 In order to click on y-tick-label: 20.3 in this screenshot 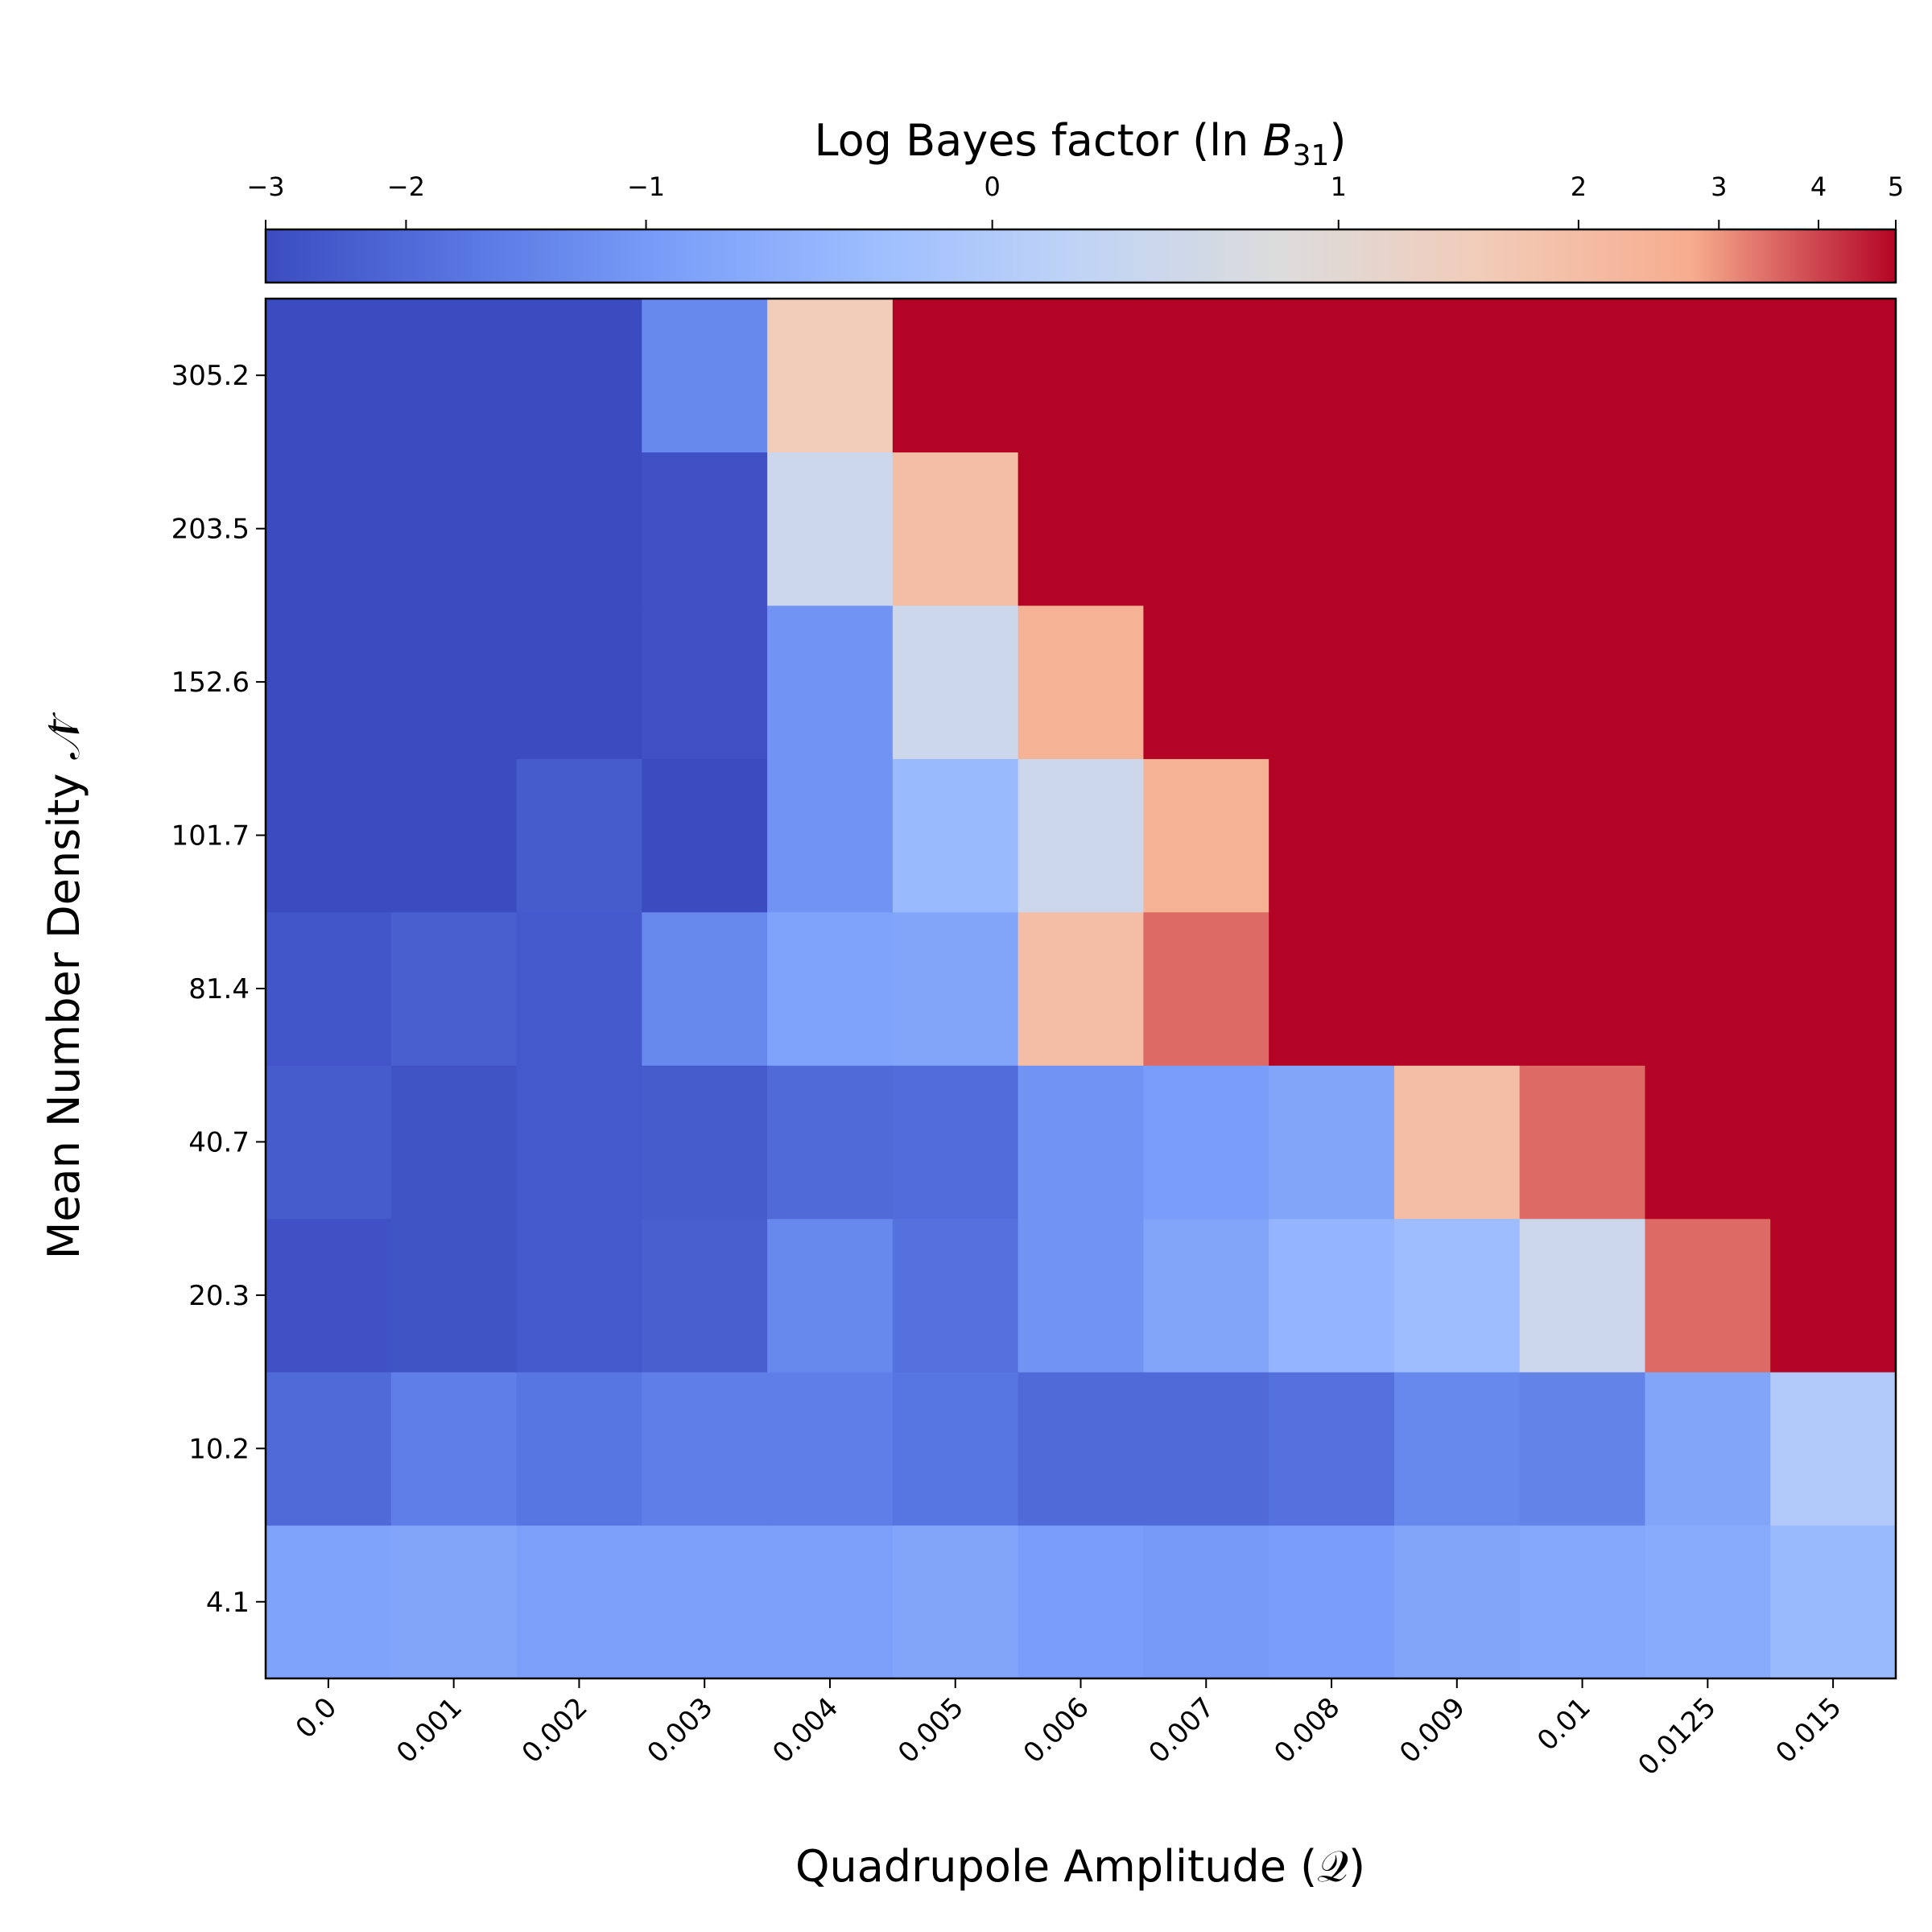, I will do `click(219, 1296)`.